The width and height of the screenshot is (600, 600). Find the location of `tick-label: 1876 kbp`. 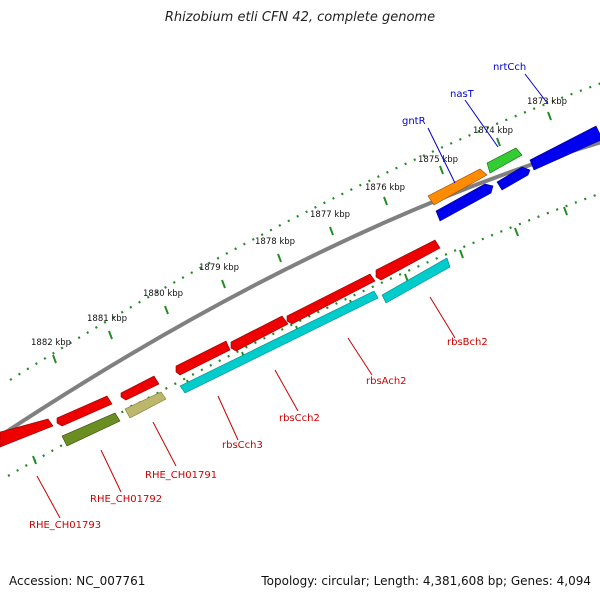

tick-label: 1876 kbp is located at coordinates (385, 188).